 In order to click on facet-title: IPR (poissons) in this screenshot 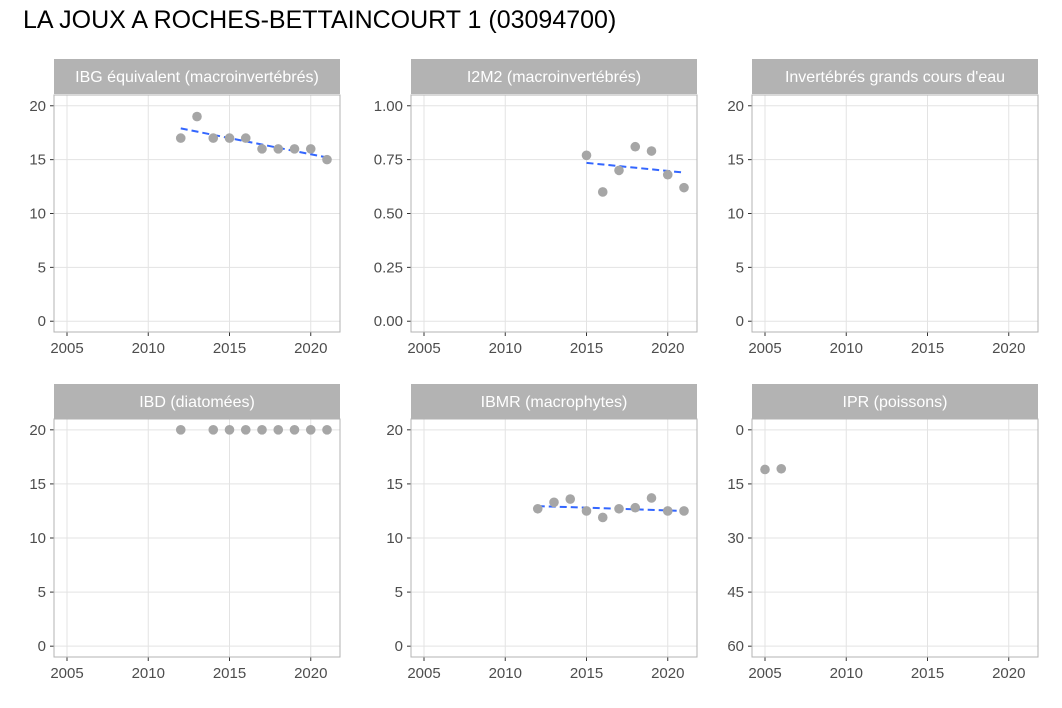, I will do `click(895, 402)`.